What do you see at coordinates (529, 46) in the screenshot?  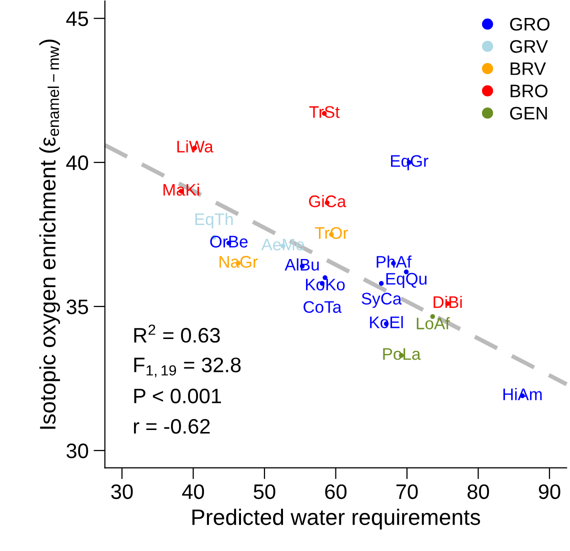 I see `legend-label: GRV` at bounding box center [529, 46].